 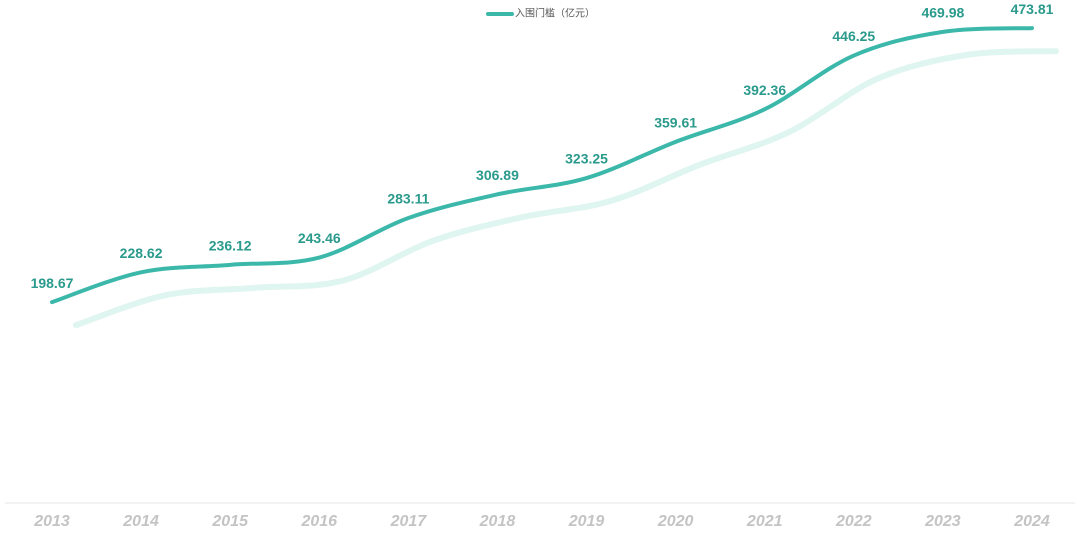 What do you see at coordinates (586, 521) in the screenshot?
I see `x-tick-label: 2019` at bounding box center [586, 521].